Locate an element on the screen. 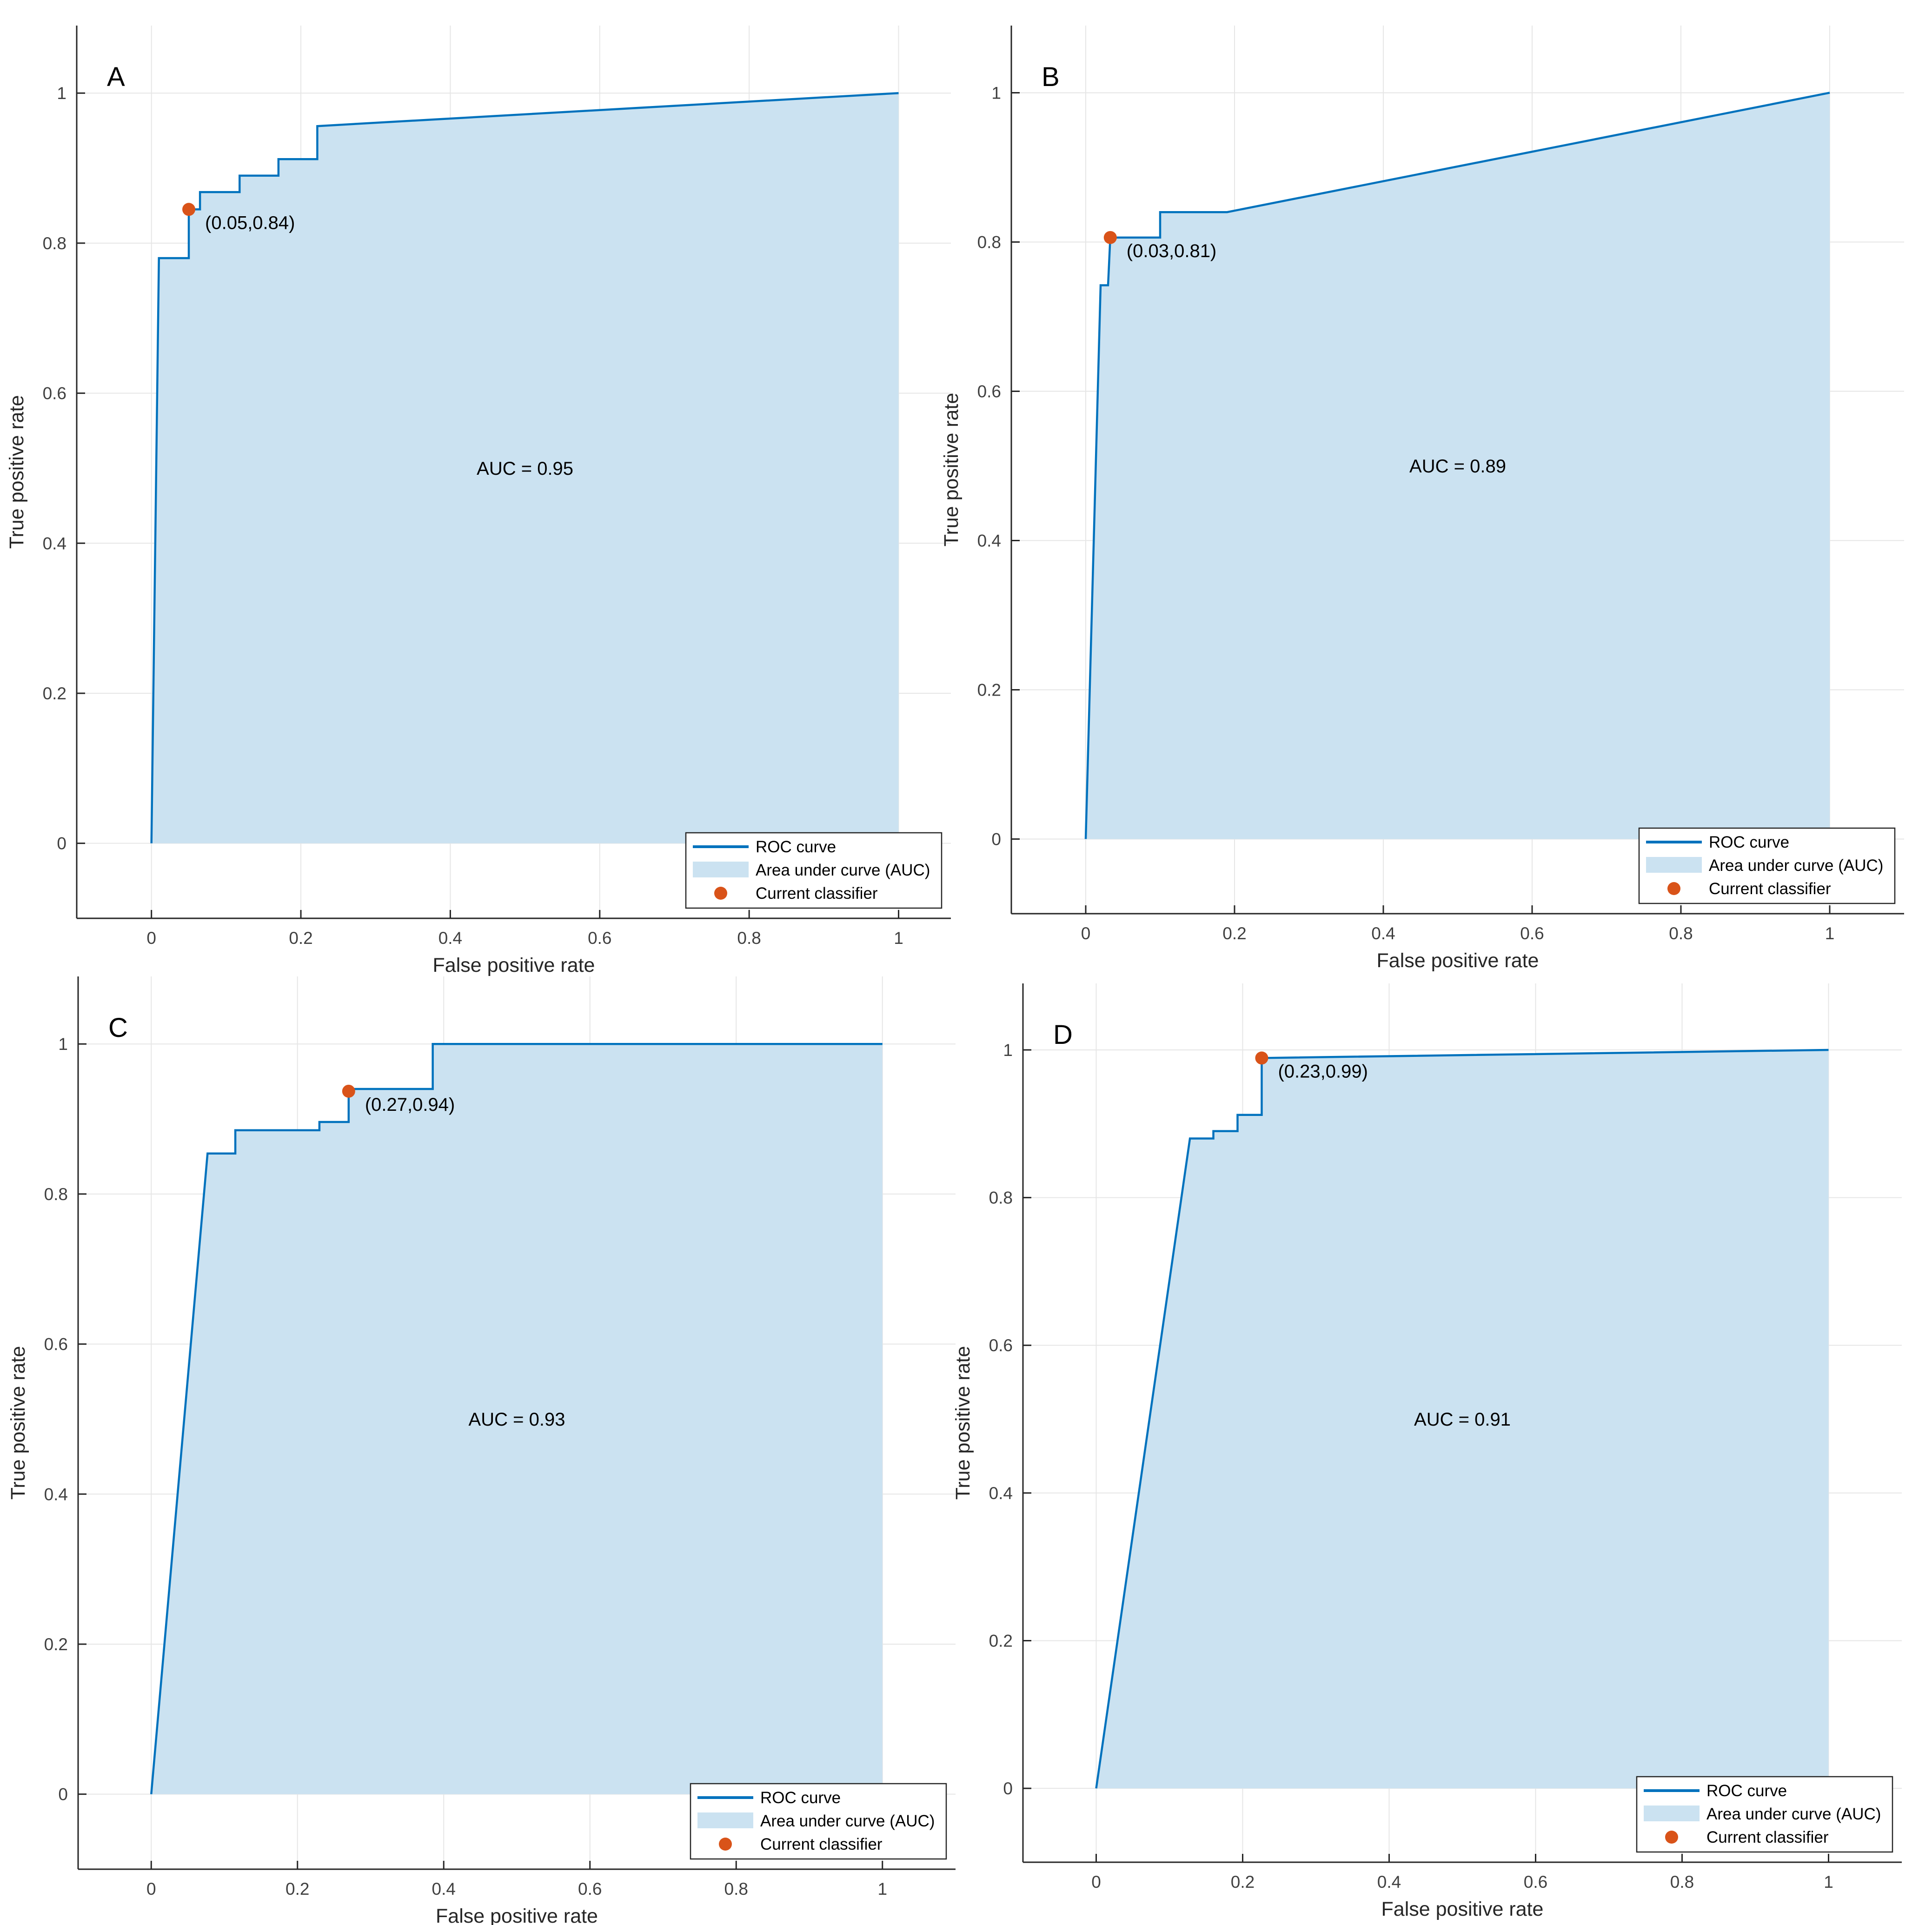  classifier-annotation: (0.23,0.99) is located at coordinates (1323, 1071).